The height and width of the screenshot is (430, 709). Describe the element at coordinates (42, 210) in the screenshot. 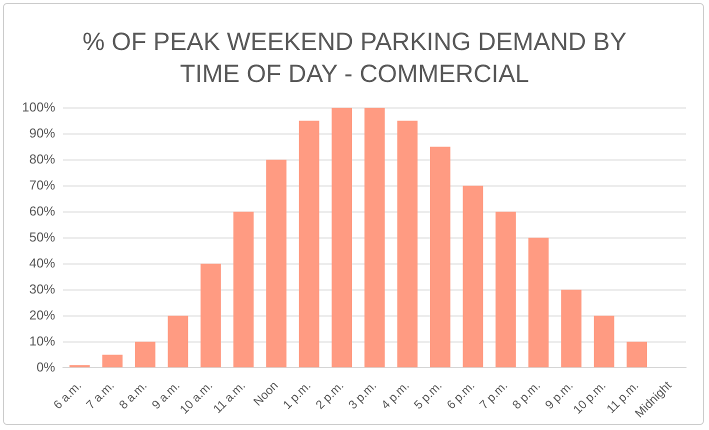

I see `y-tick-label: 60%` at that location.